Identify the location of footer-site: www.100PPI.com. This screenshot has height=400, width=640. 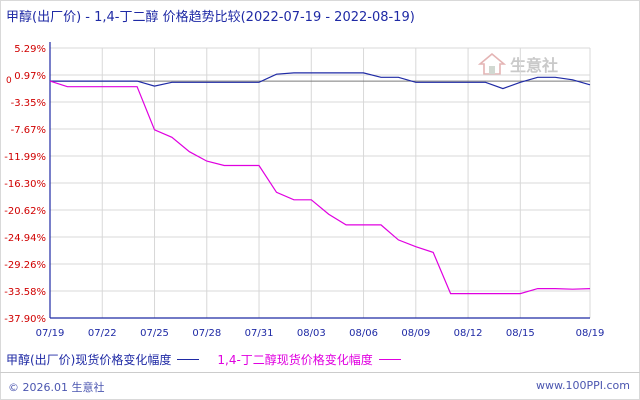
(583, 385).